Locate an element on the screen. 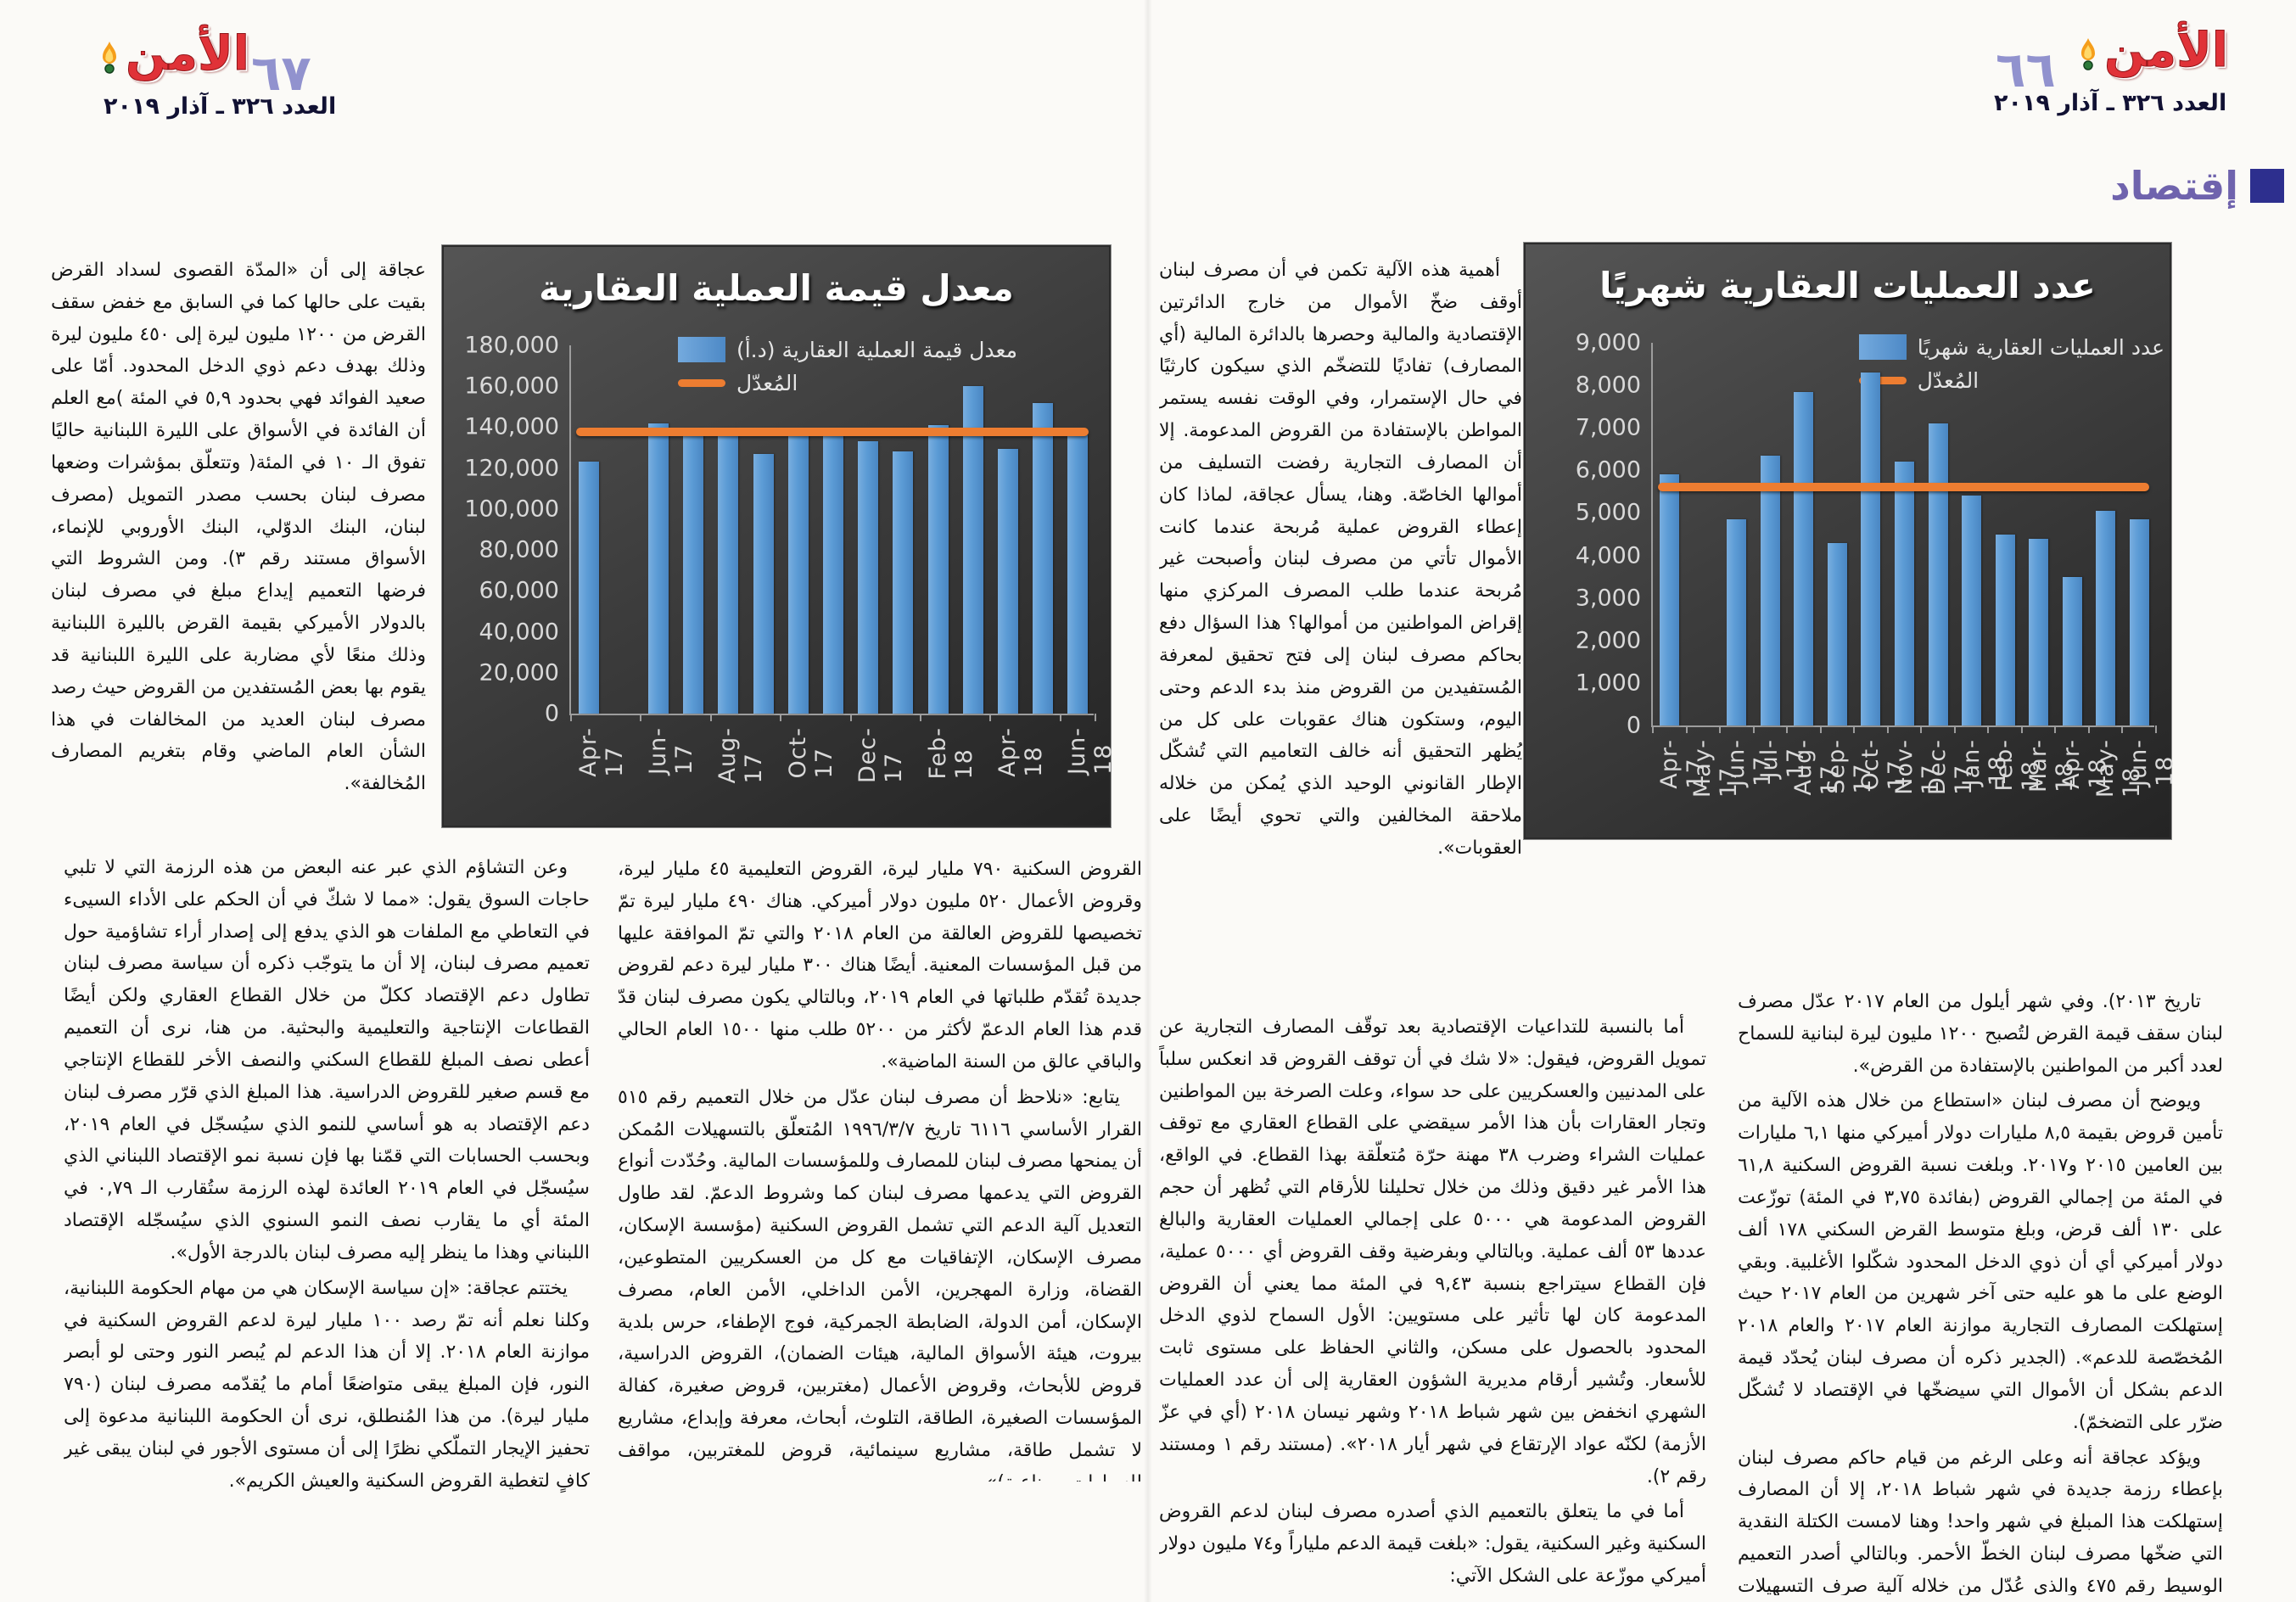 This screenshot has width=2296, height=1602. y-axis-tick-label: 3,000 is located at coordinates (1608, 598).